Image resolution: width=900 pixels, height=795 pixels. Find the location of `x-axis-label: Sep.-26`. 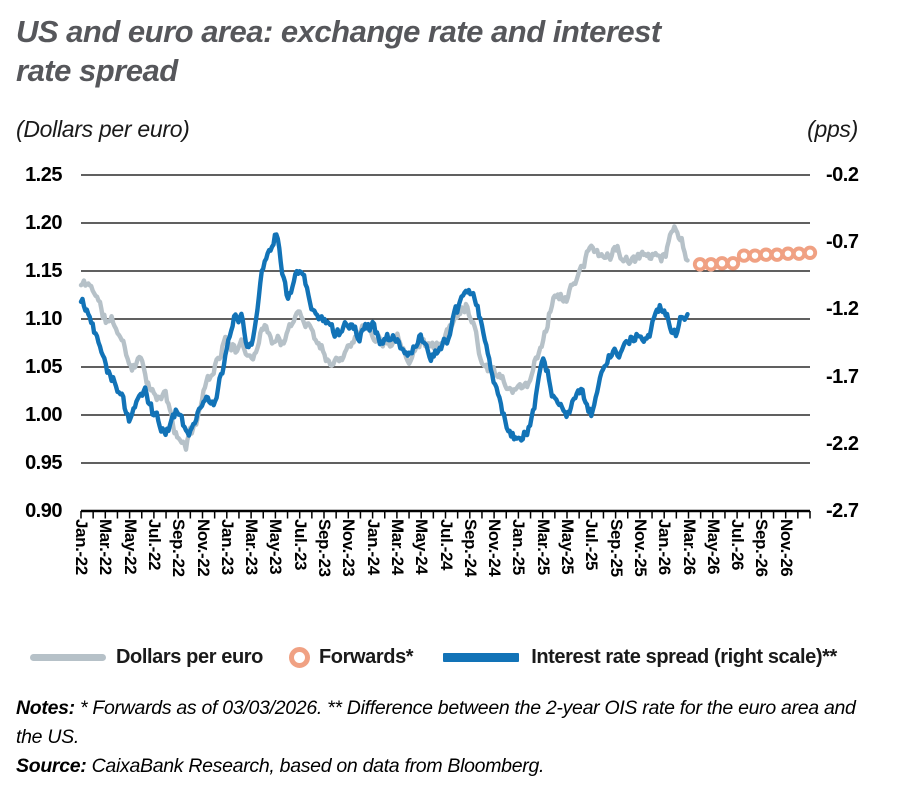

x-axis-label: Sep.-26 is located at coordinates (762, 548).